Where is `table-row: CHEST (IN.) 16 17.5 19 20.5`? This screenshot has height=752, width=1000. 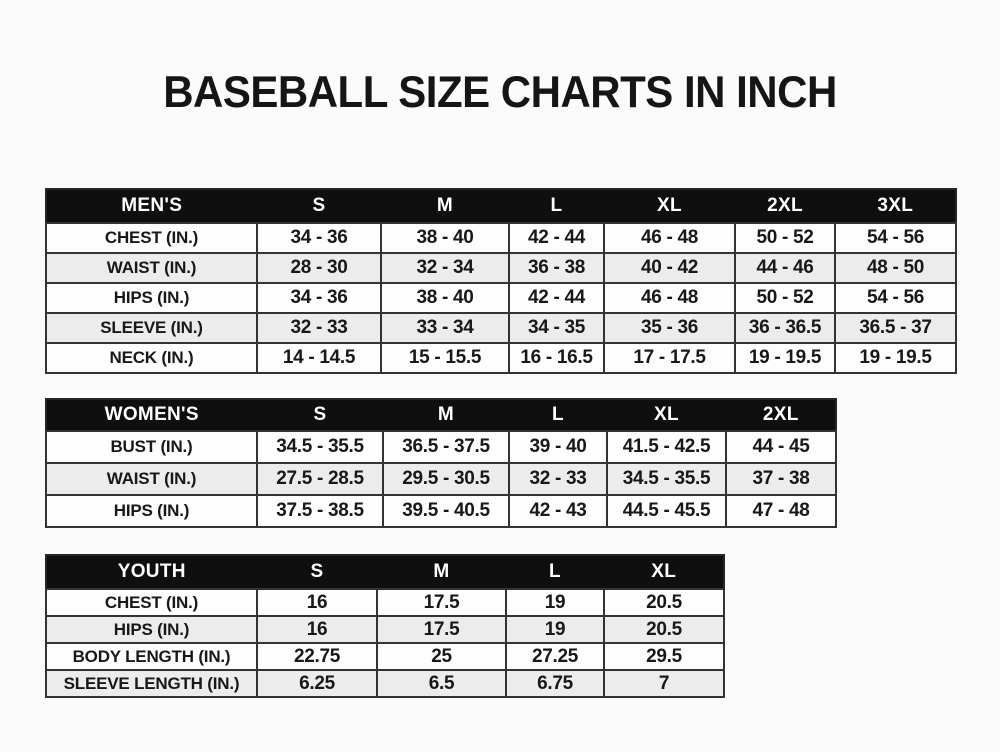 table-row: CHEST (IN.) 16 17.5 19 20.5 is located at coordinates (385, 602).